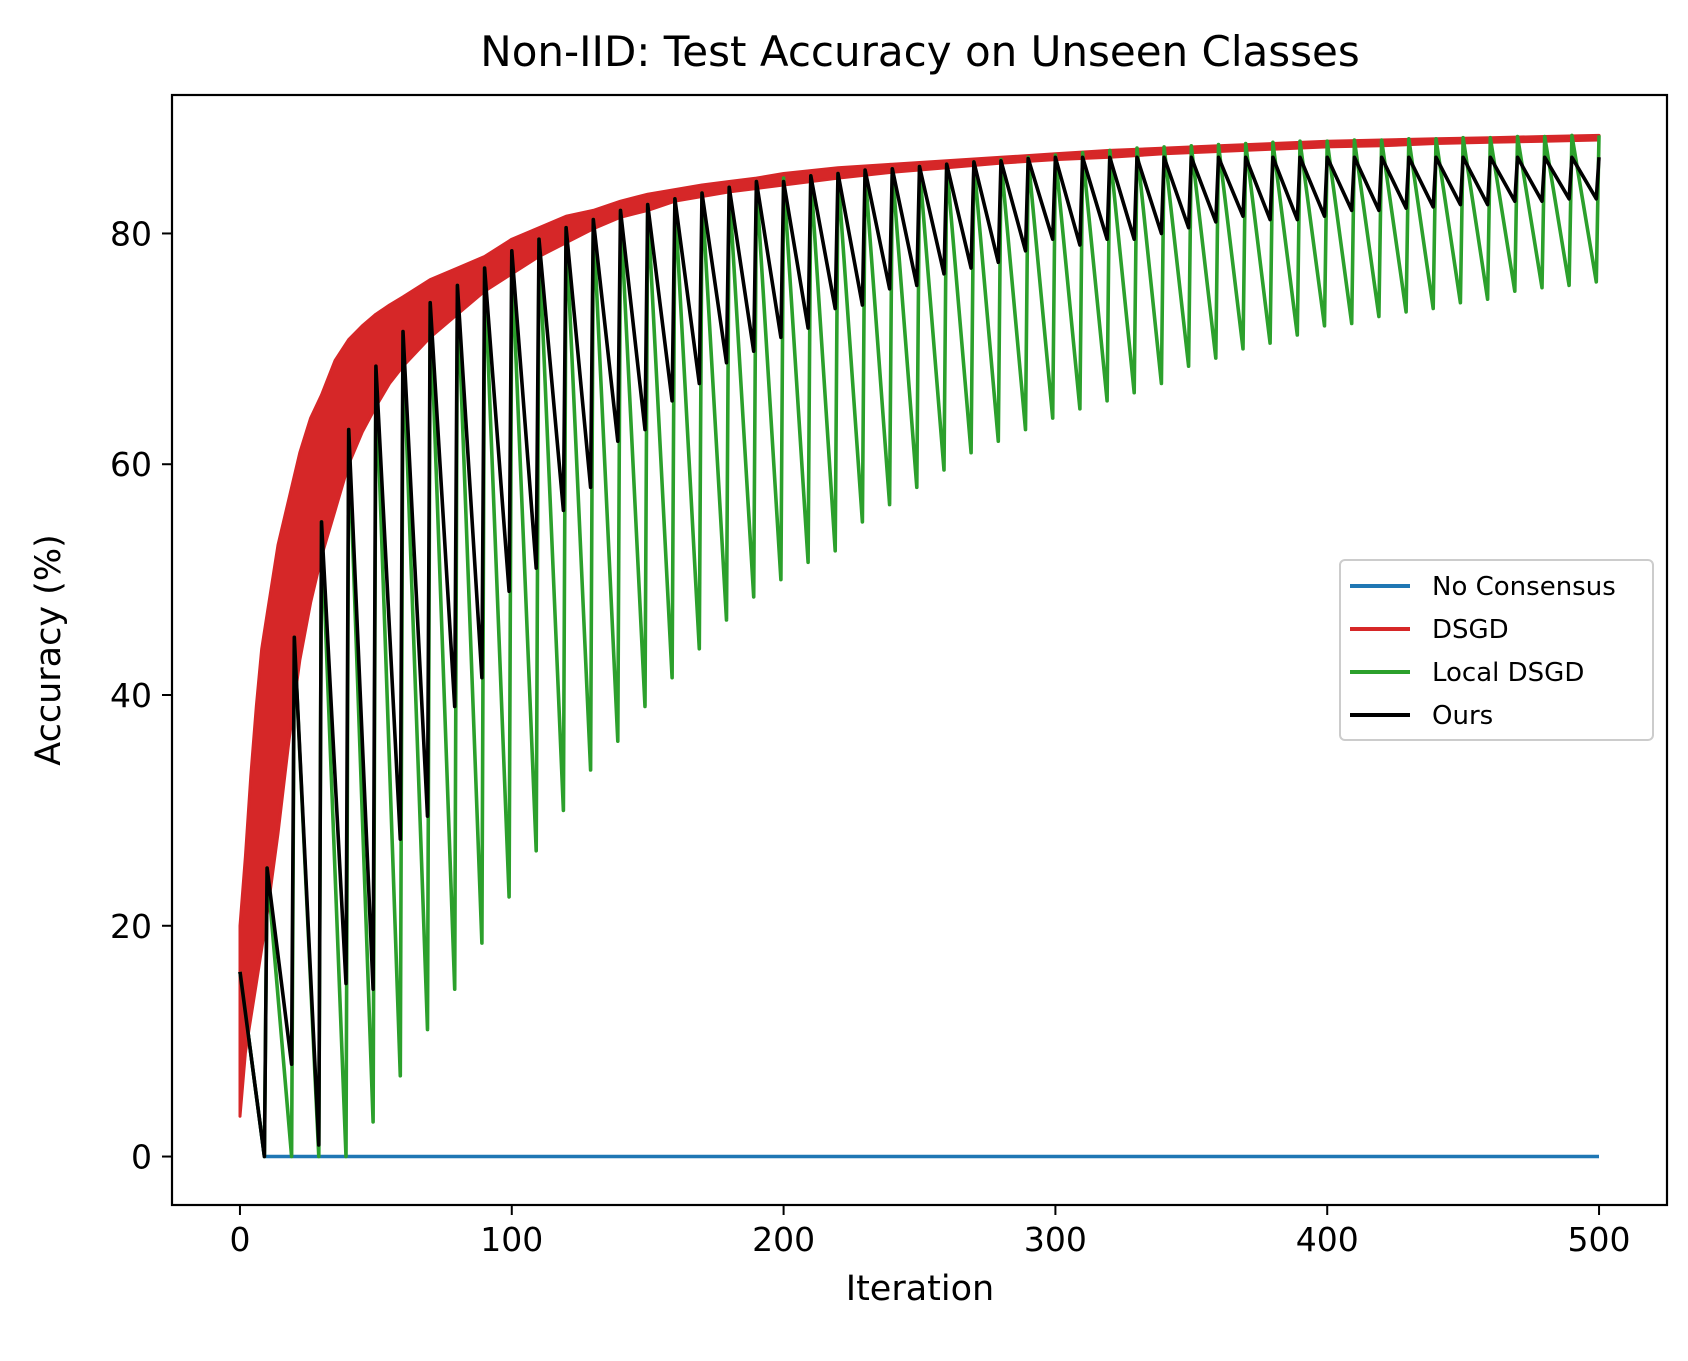 The width and height of the screenshot is (1688, 1361). I want to click on x-tick-label: 500, so click(1599, 1239).